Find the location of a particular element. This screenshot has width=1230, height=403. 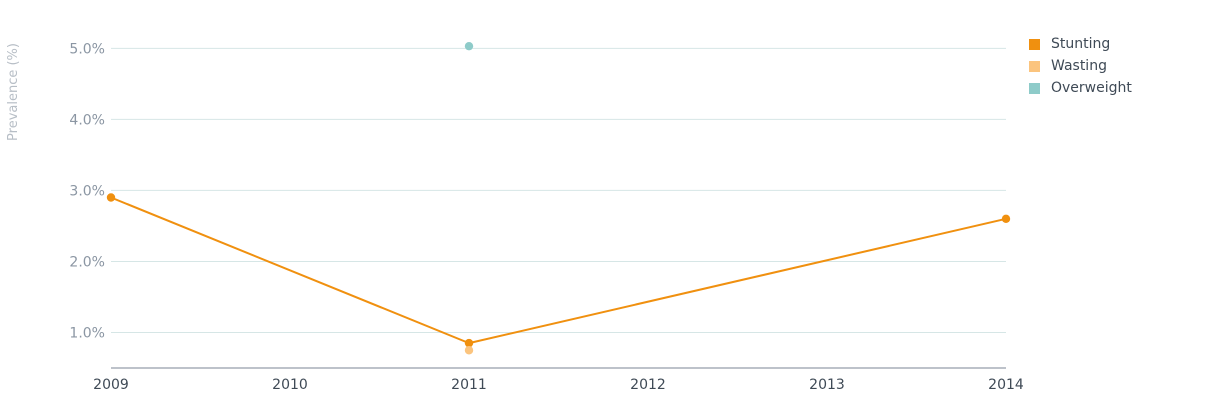

y-tick-label: 2.0% is located at coordinates (87, 262).